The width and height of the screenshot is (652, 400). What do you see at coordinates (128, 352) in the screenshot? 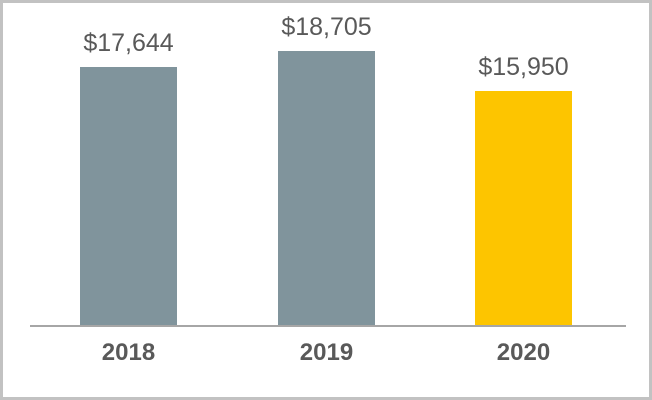
I see `x-axis-label-2018: 2018` at bounding box center [128, 352].